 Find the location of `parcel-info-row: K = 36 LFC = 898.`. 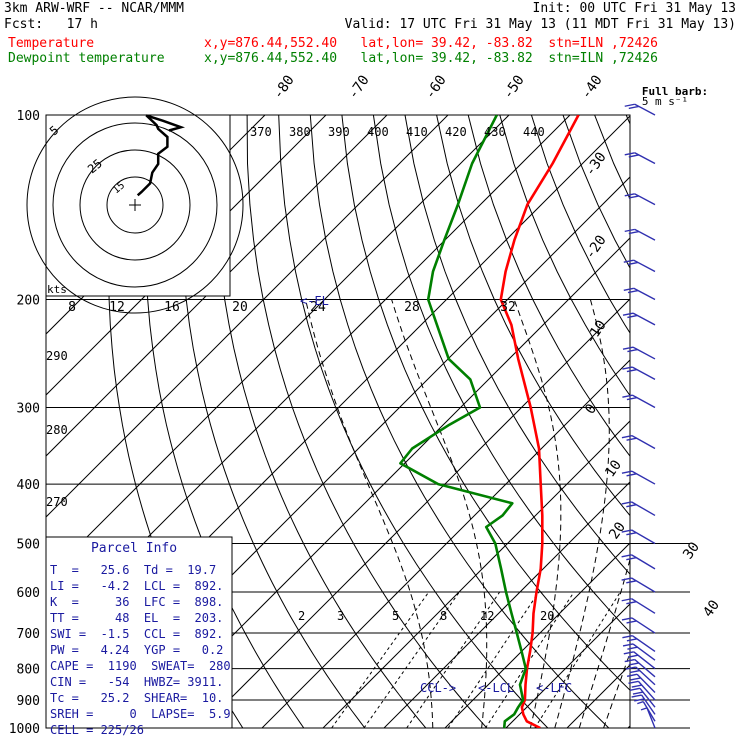

parcel-info-row: K = 36 LFC = 898. is located at coordinates (136, 602).